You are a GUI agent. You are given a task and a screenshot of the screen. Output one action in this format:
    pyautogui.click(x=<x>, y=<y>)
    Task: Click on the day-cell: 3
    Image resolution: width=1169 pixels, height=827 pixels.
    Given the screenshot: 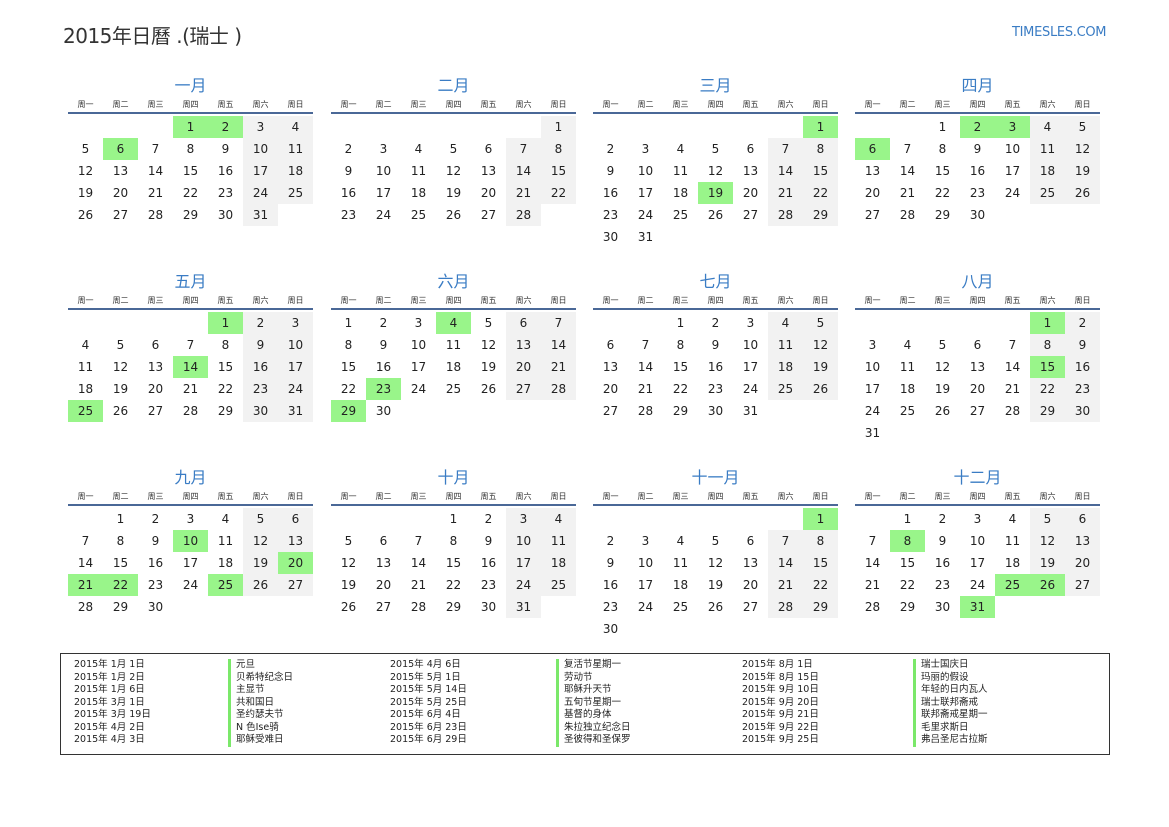 What is the action you would take?
    pyautogui.click(x=645, y=149)
    